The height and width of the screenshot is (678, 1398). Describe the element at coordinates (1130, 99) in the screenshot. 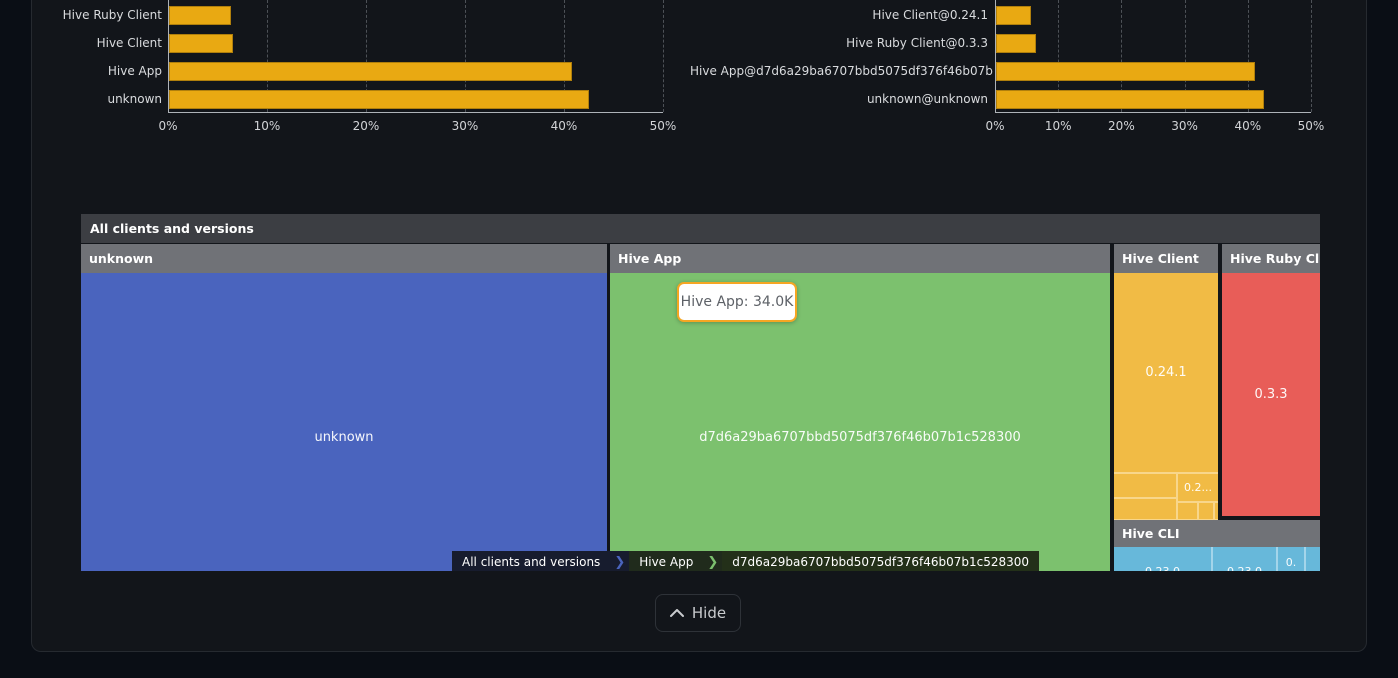

I see `bar-unknown-unknown` at that location.